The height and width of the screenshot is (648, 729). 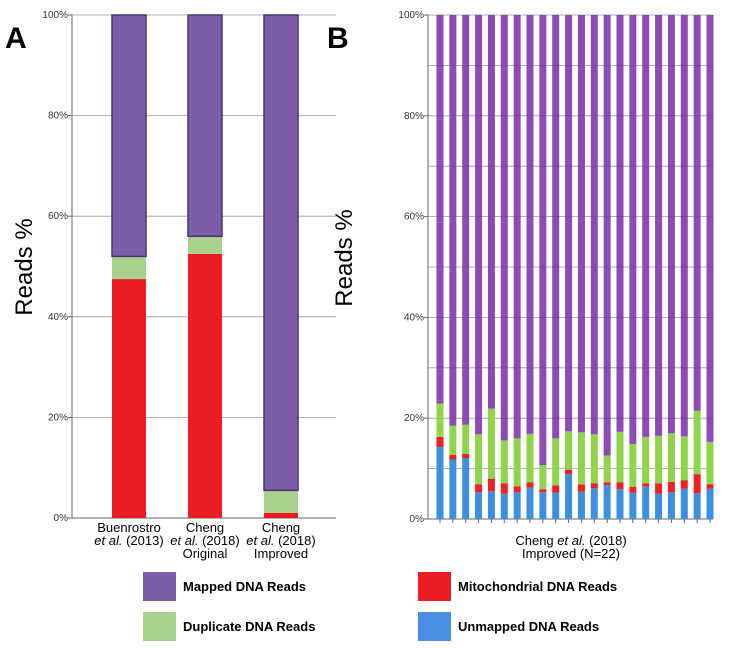 I want to click on legend-label: Duplicate DNA Reads, so click(x=249, y=626).